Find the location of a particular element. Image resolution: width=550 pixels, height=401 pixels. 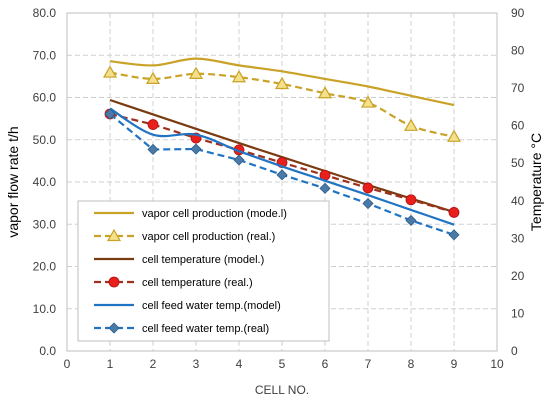

legend-item: cell feed water temp.(model) is located at coordinates (187, 306).